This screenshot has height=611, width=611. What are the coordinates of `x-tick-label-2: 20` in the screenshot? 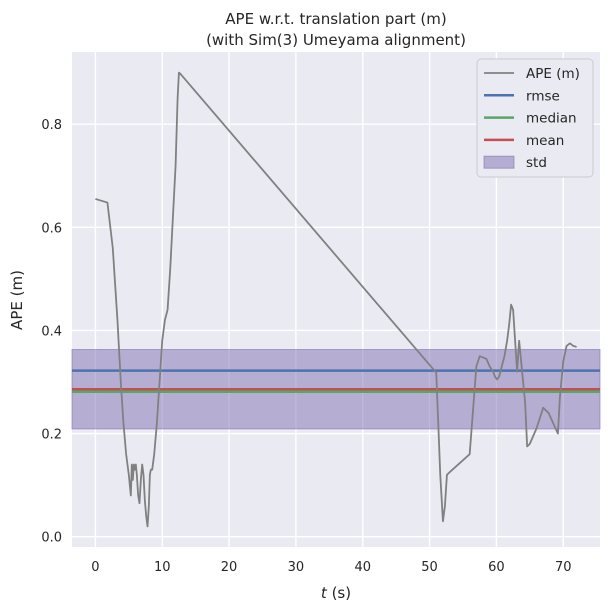 It's located at (229, 567).